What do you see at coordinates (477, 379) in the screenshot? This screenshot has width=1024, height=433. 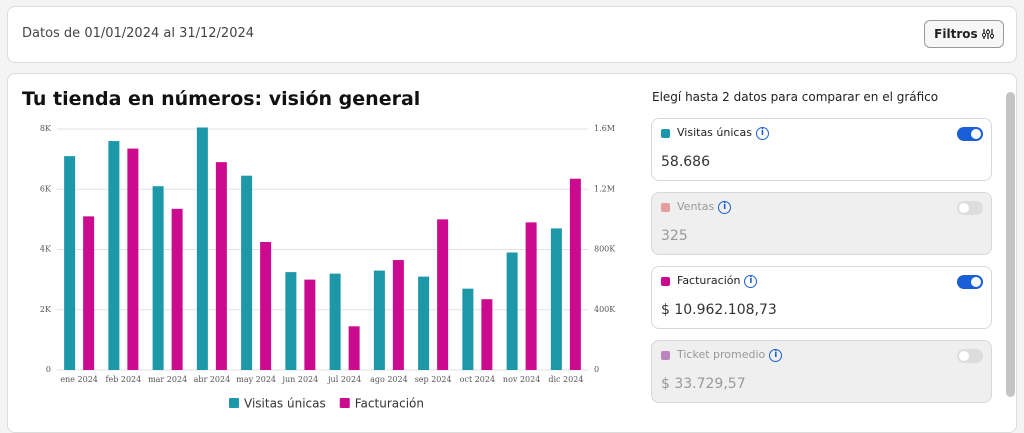 I see `x-tick-label: oct 2024` at bounding box center [477, 379].